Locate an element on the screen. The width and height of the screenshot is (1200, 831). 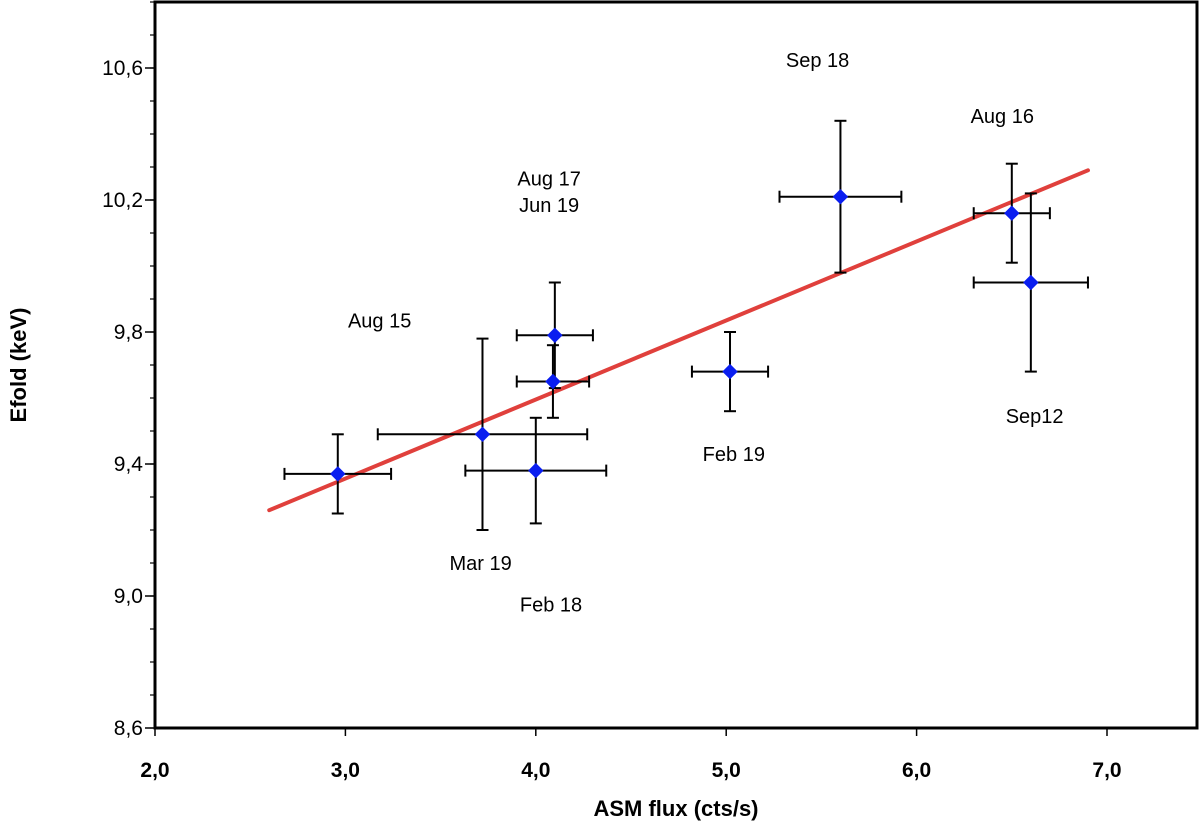
y-tick-label: 9,8 is located at coordinates (128, 332).